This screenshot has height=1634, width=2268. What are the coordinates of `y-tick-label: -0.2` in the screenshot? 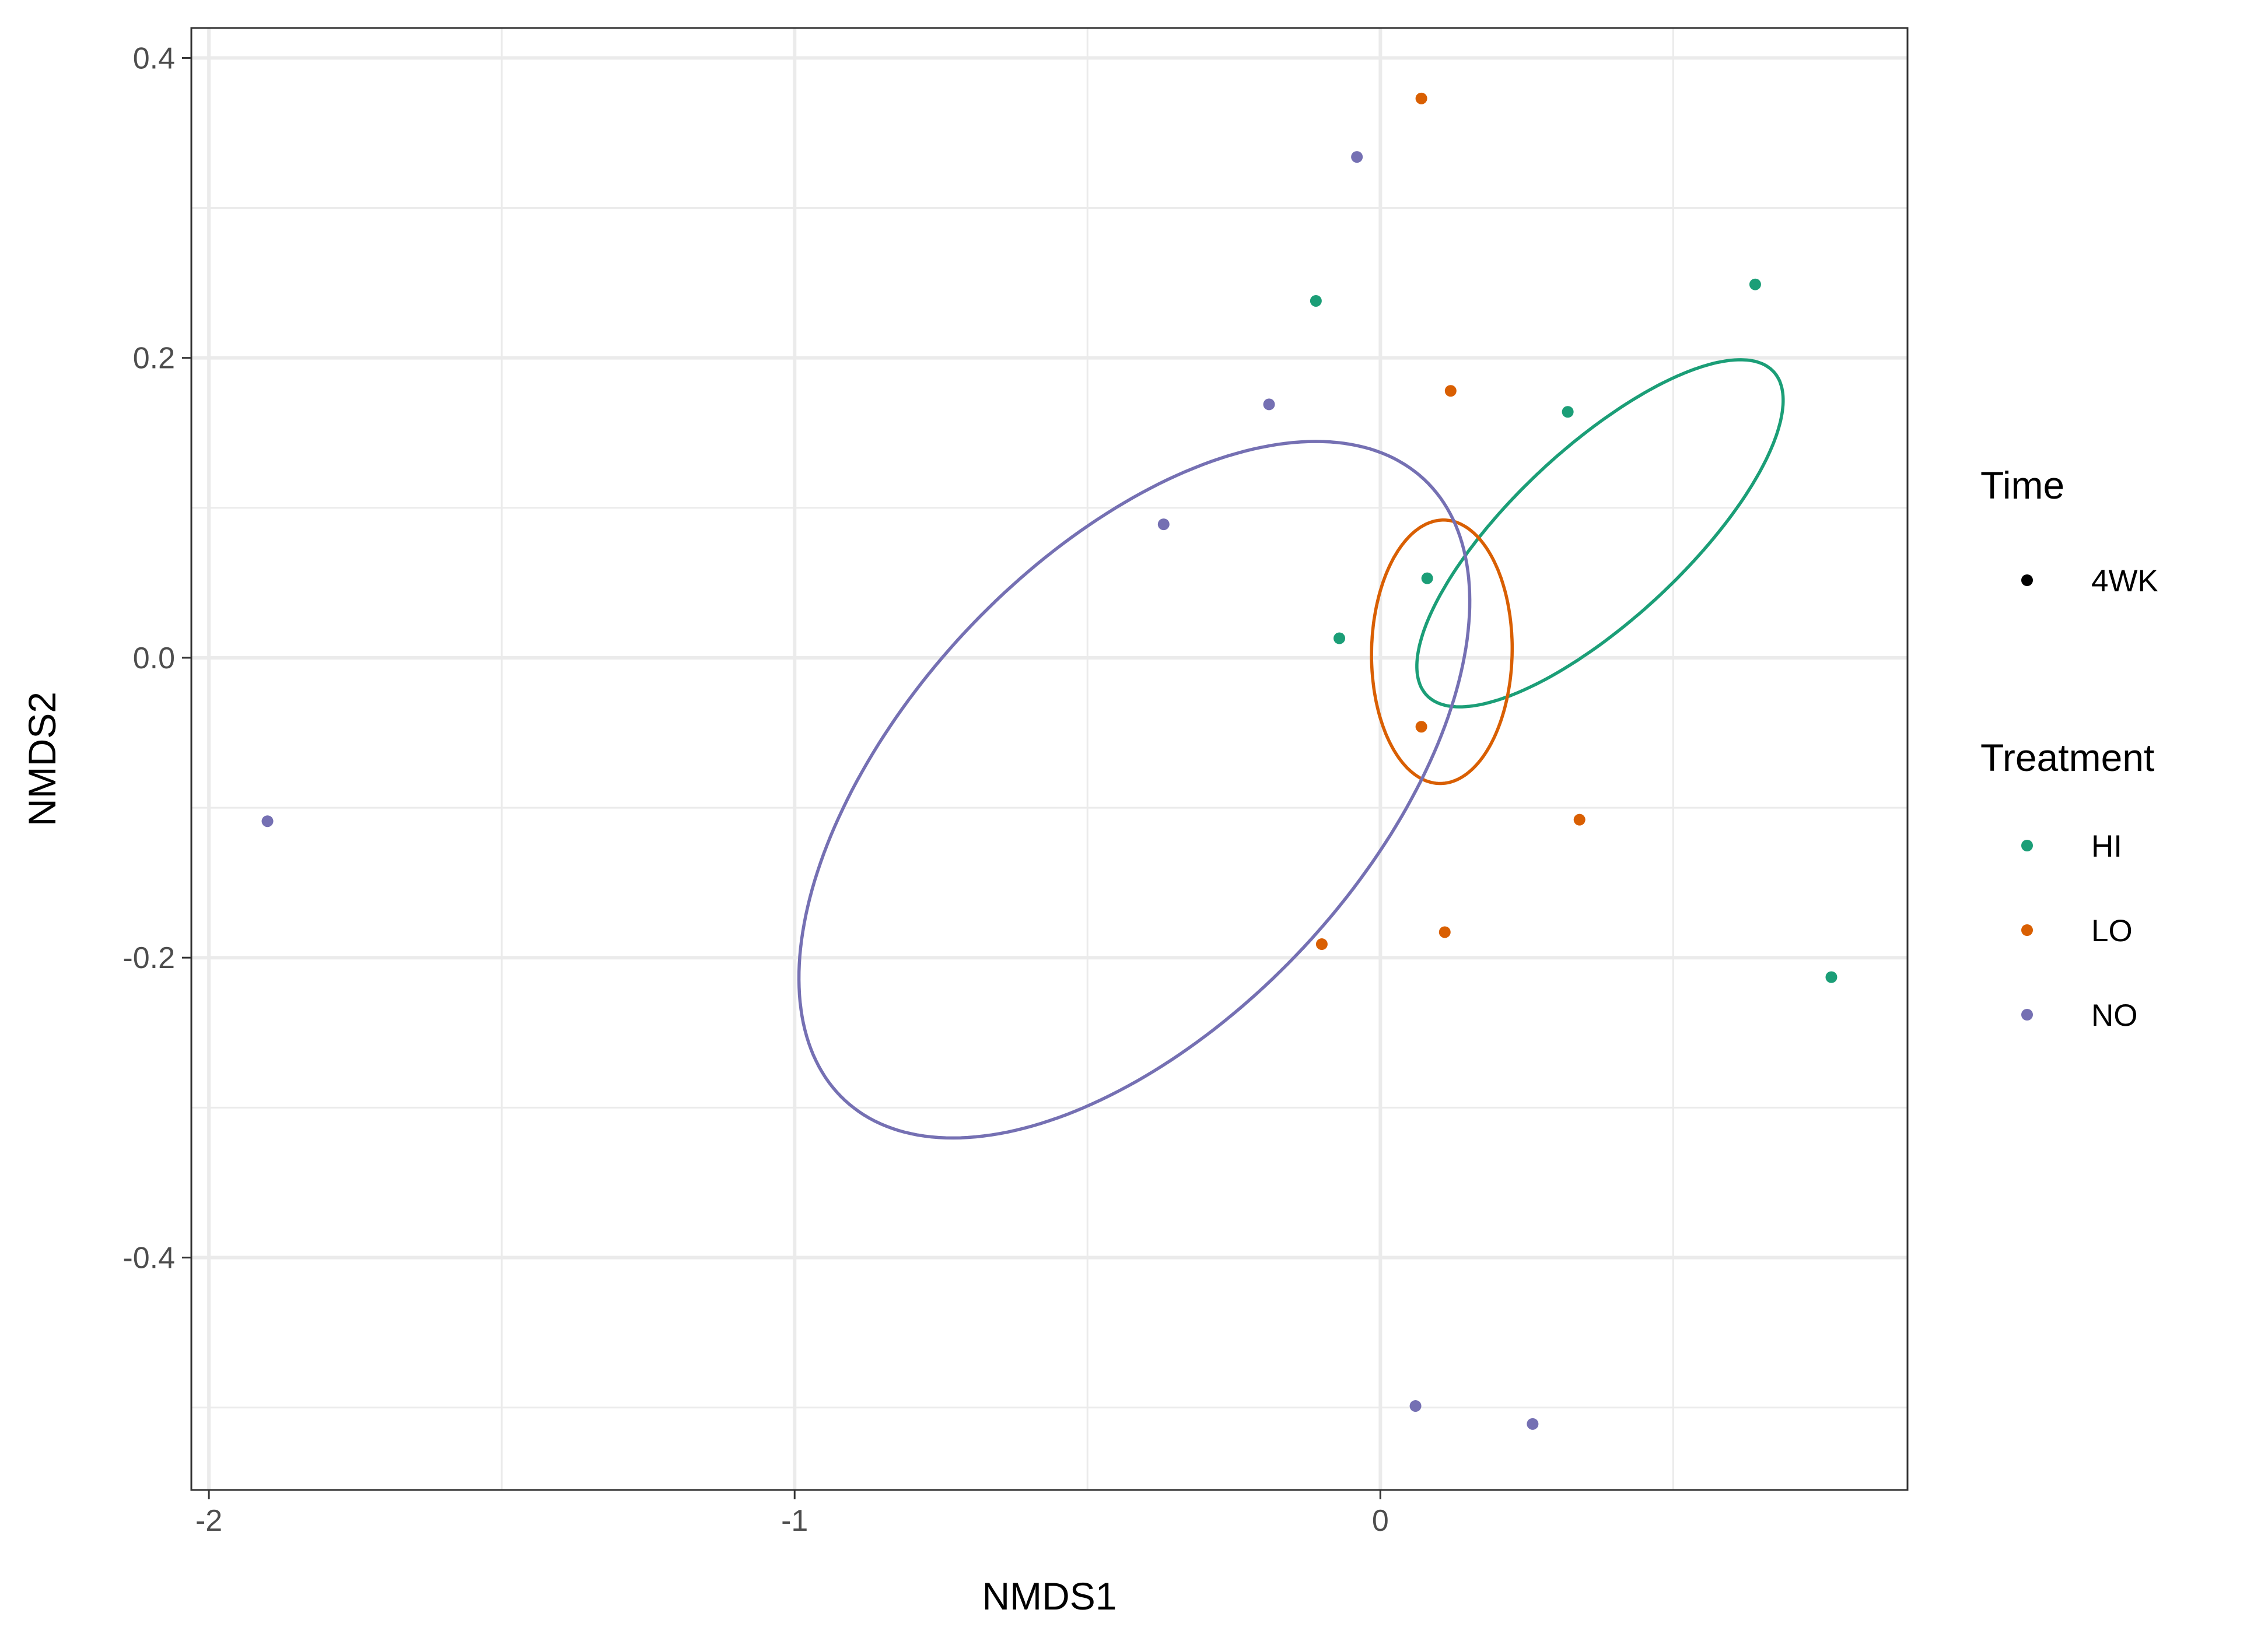 It's located at (149, 958).